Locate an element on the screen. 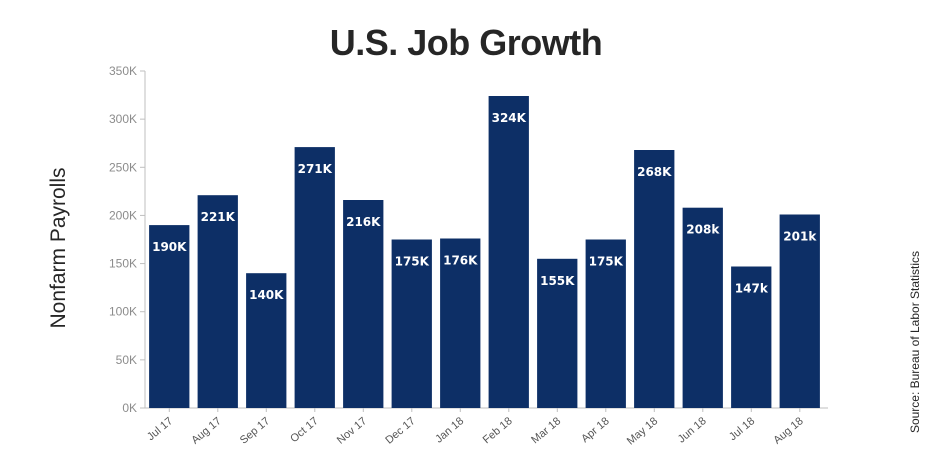 The height and width of the screenshot is (470, 932). bar-data-label: 201k is located at coordinates (800, 237).